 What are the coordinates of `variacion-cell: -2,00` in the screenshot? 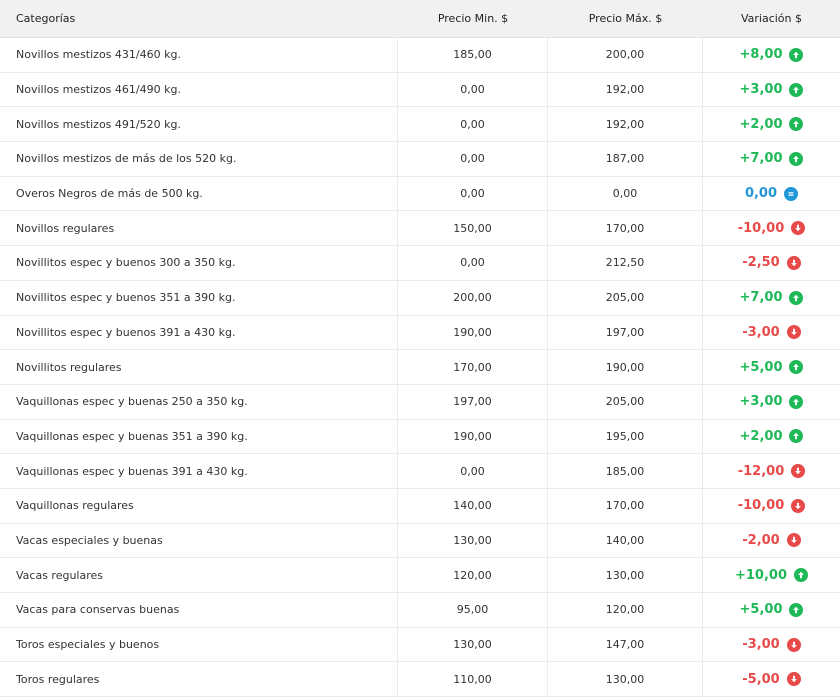 It's located at (771, 541).